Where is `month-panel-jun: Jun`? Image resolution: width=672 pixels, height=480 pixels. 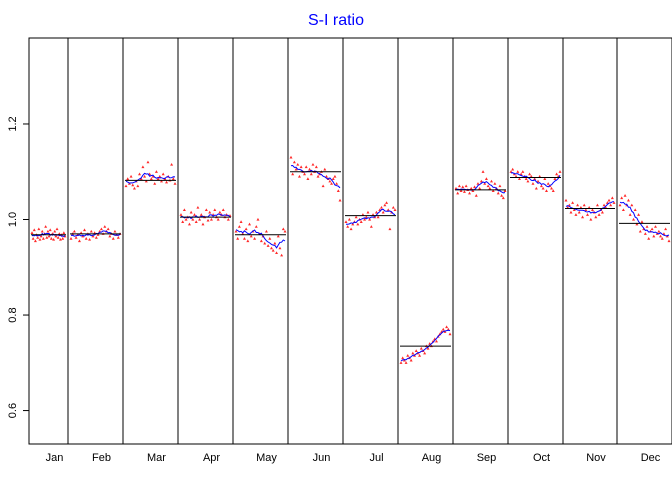
month-panel-jun: Jun is located at coordinates (315, 250).